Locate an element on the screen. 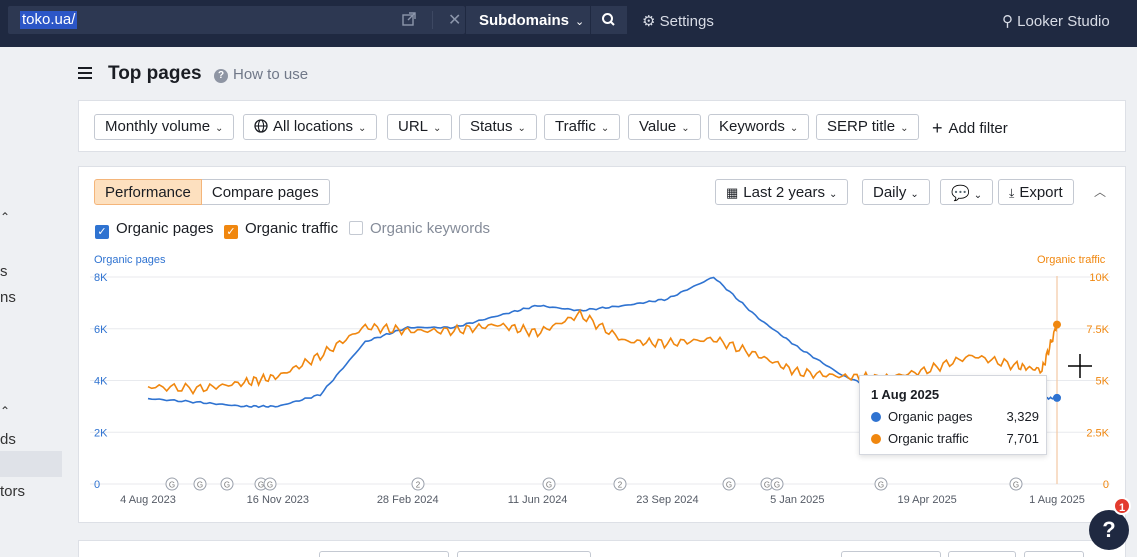  url-input: toko.ua/ ✕ is located at coordinates (236, 20).